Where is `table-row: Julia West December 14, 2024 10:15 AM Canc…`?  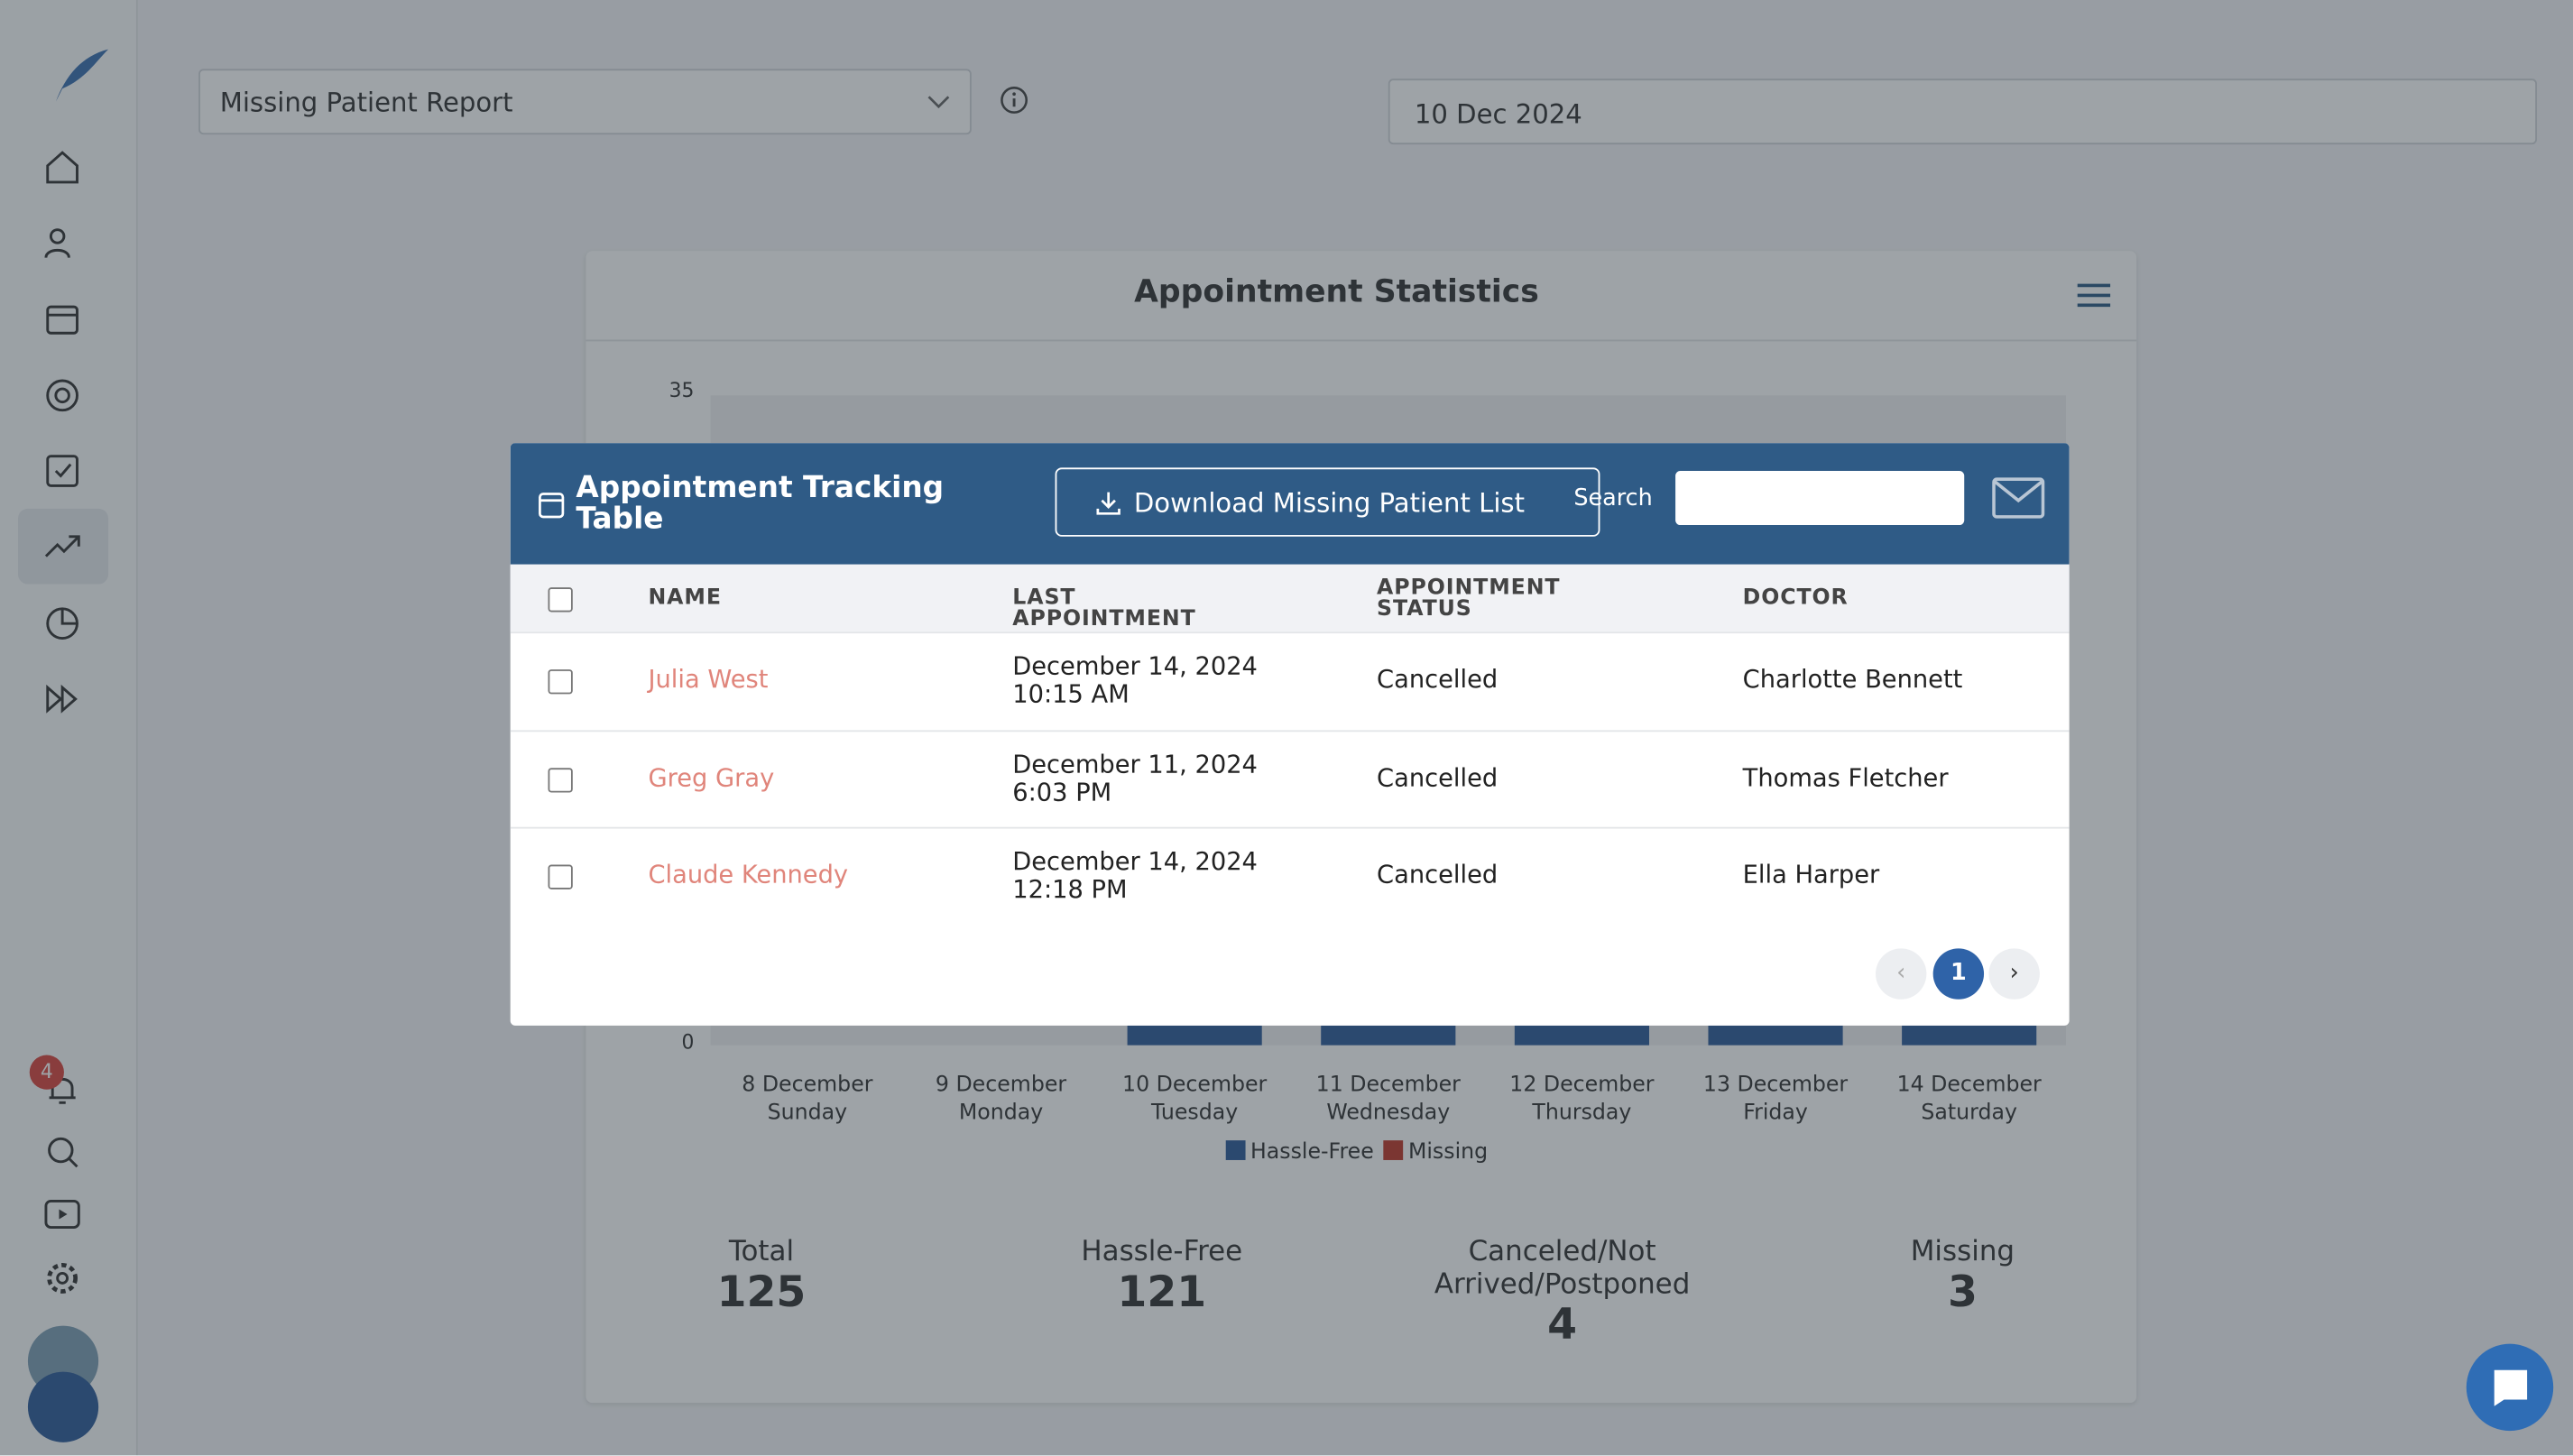
table-row: Julia West December 14, 2024 10:15 AM Canc… is located at coordinates (1290, 681).